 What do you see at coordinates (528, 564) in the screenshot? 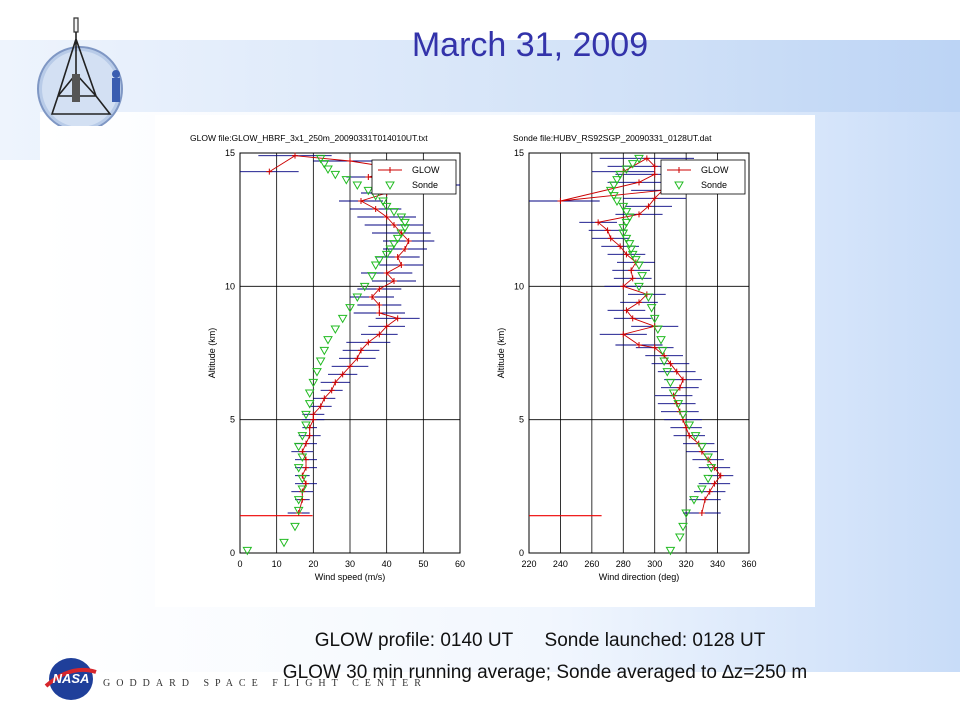
I see `x-tick-label: 220` at bounding box center [528, 564].